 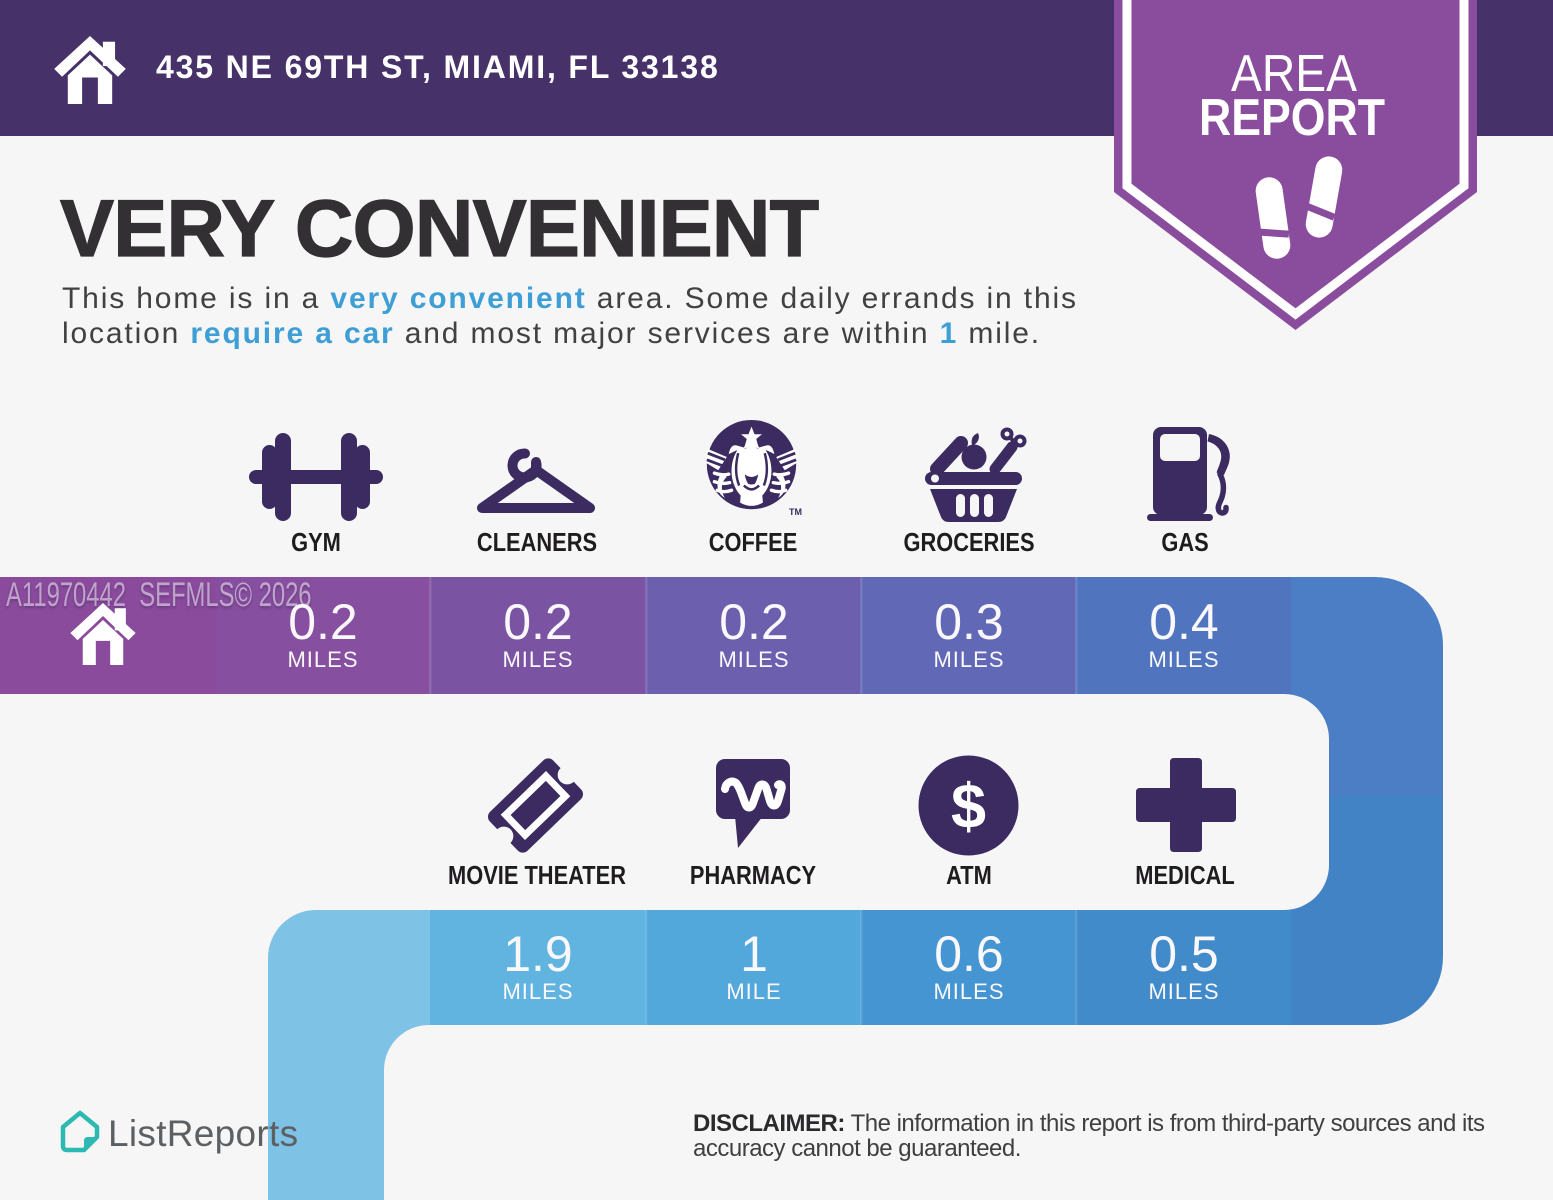 I want to click on svg-text: REPORT, so click(x=1292, y=118).